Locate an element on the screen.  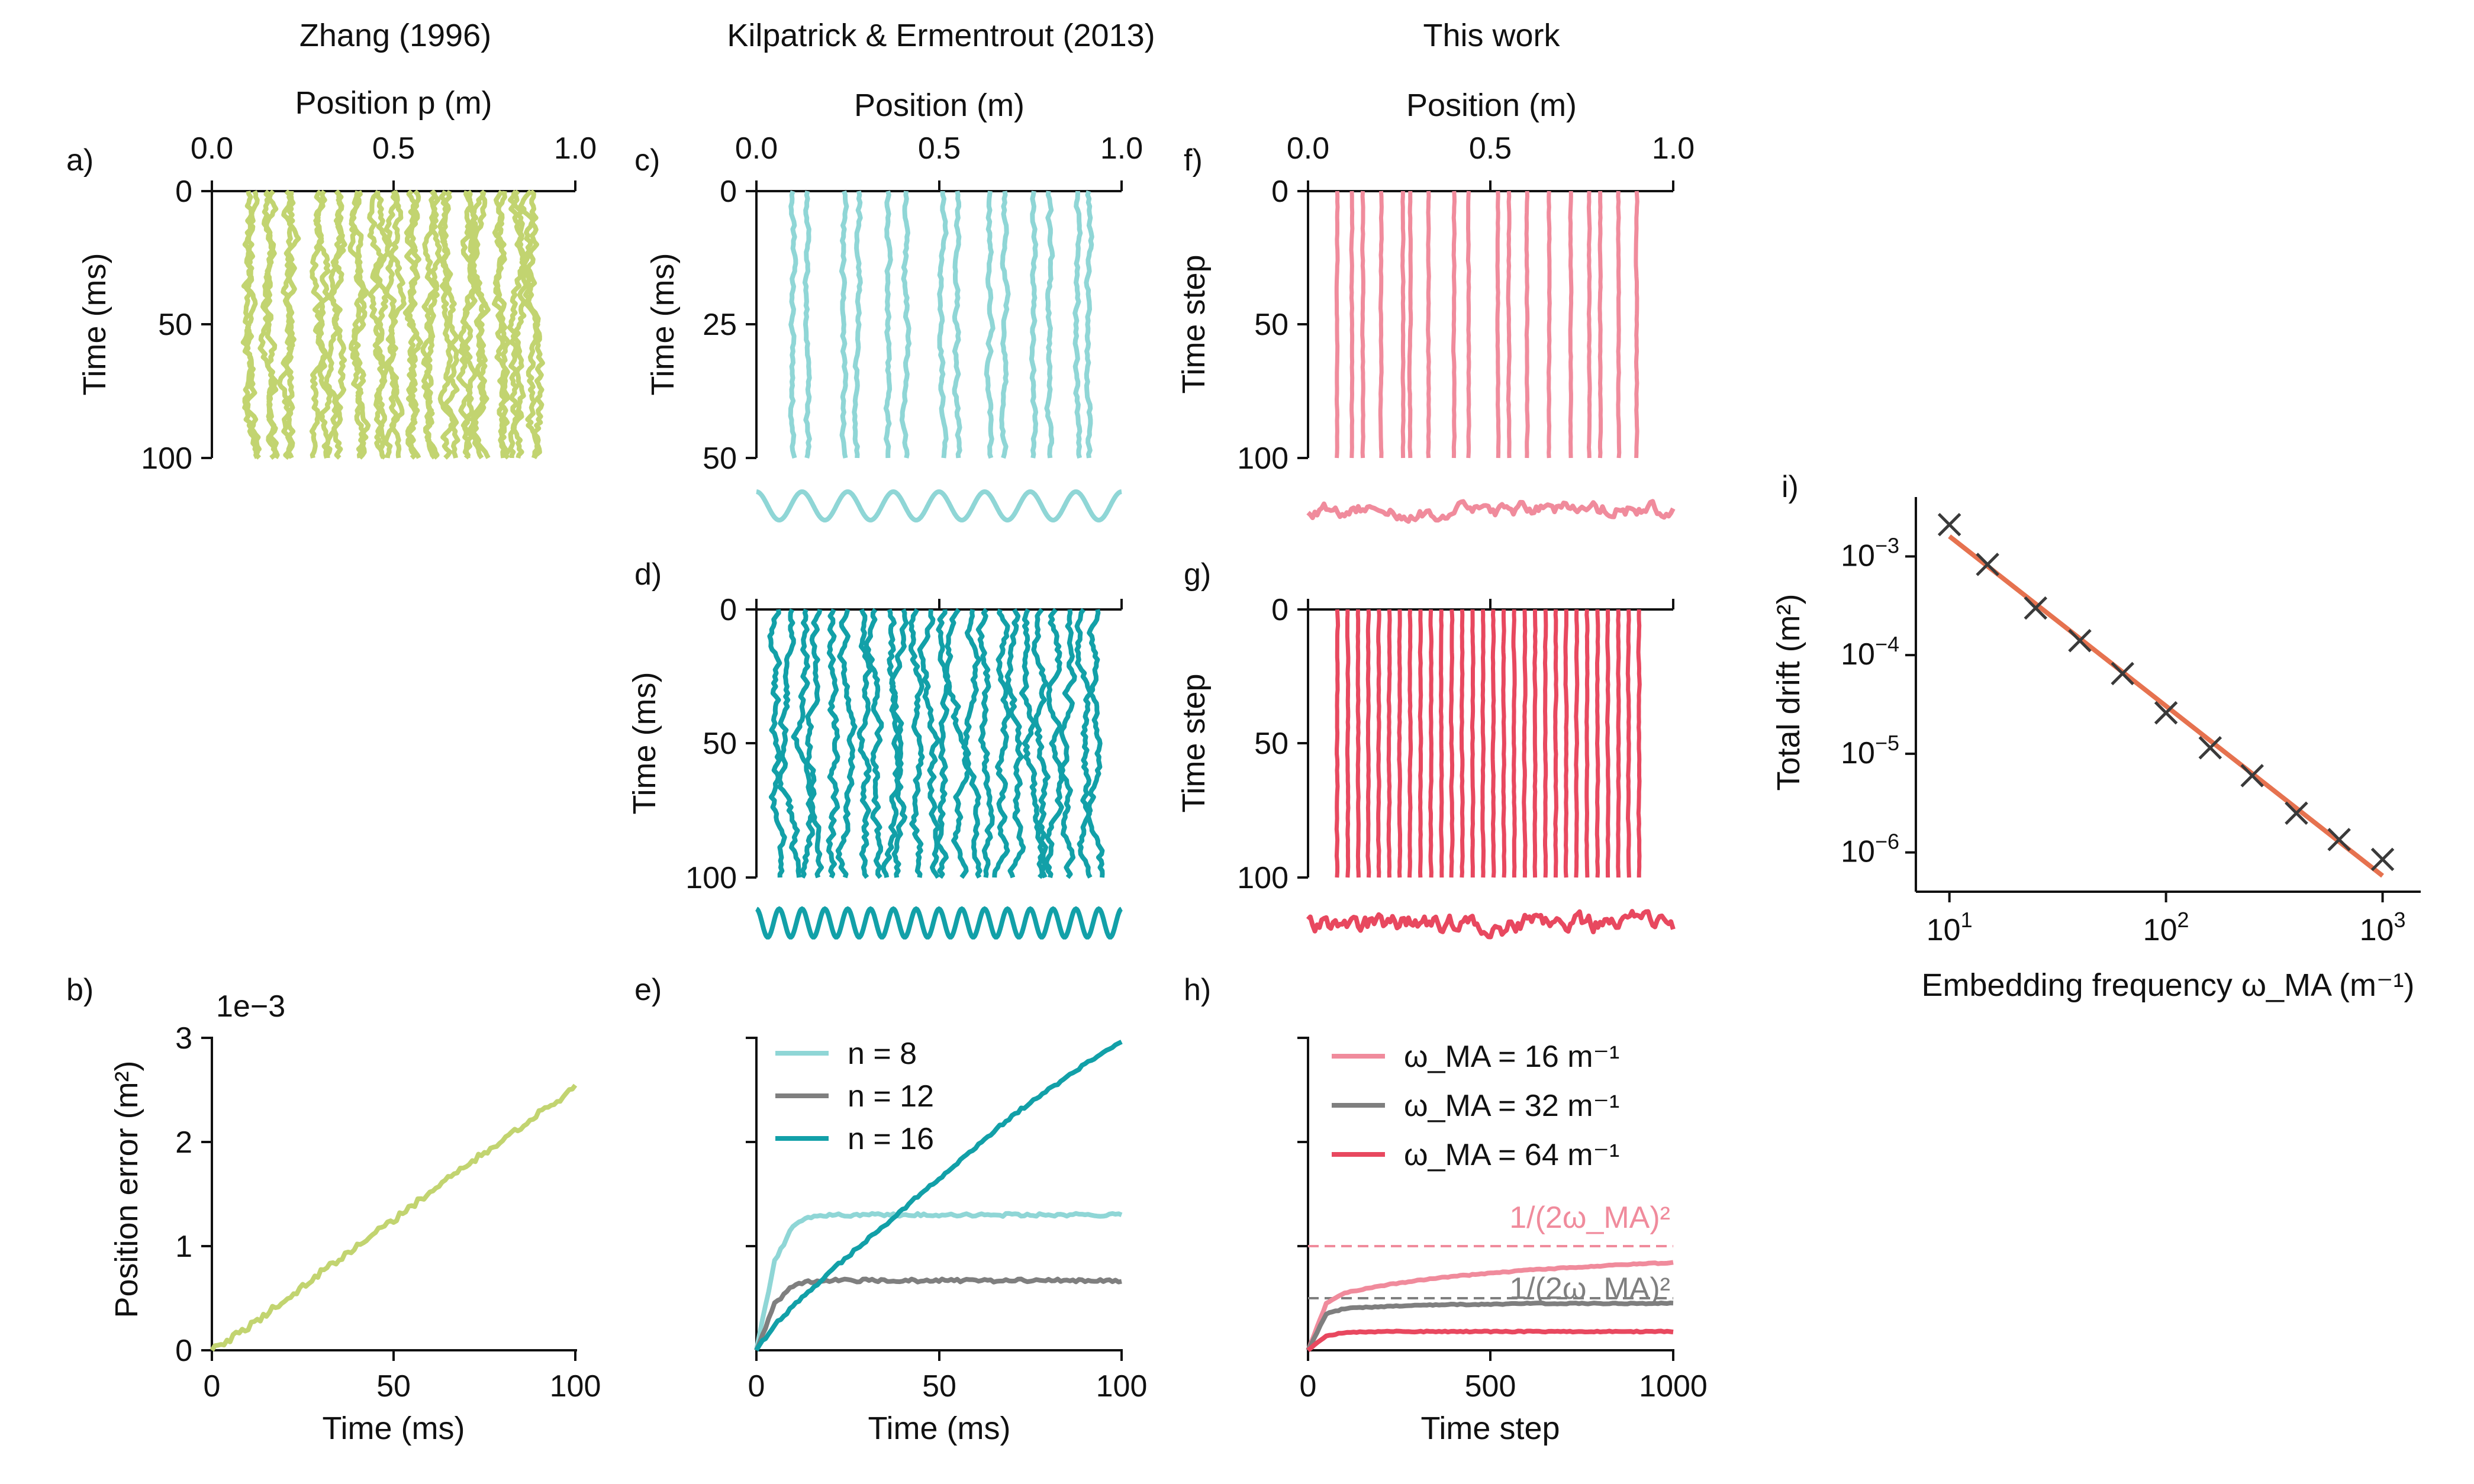
panel-d: 0 50 100 Time (ms) is located at coordinates (875, 767).